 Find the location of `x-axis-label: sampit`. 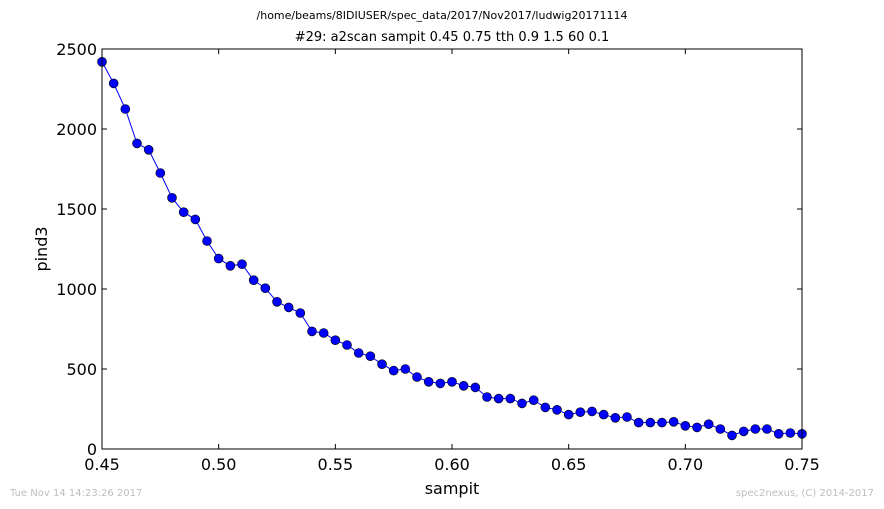

x-axis-label: sampit is located at coordinates (452, 488).